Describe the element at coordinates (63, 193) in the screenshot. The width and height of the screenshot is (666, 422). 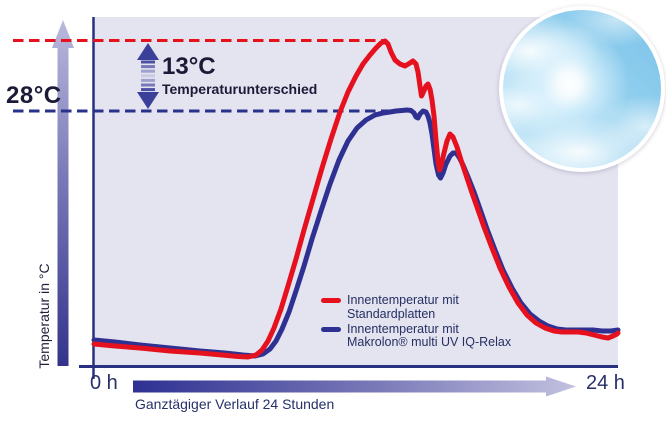
I see `y-axis-gradient-arrow` at that location.